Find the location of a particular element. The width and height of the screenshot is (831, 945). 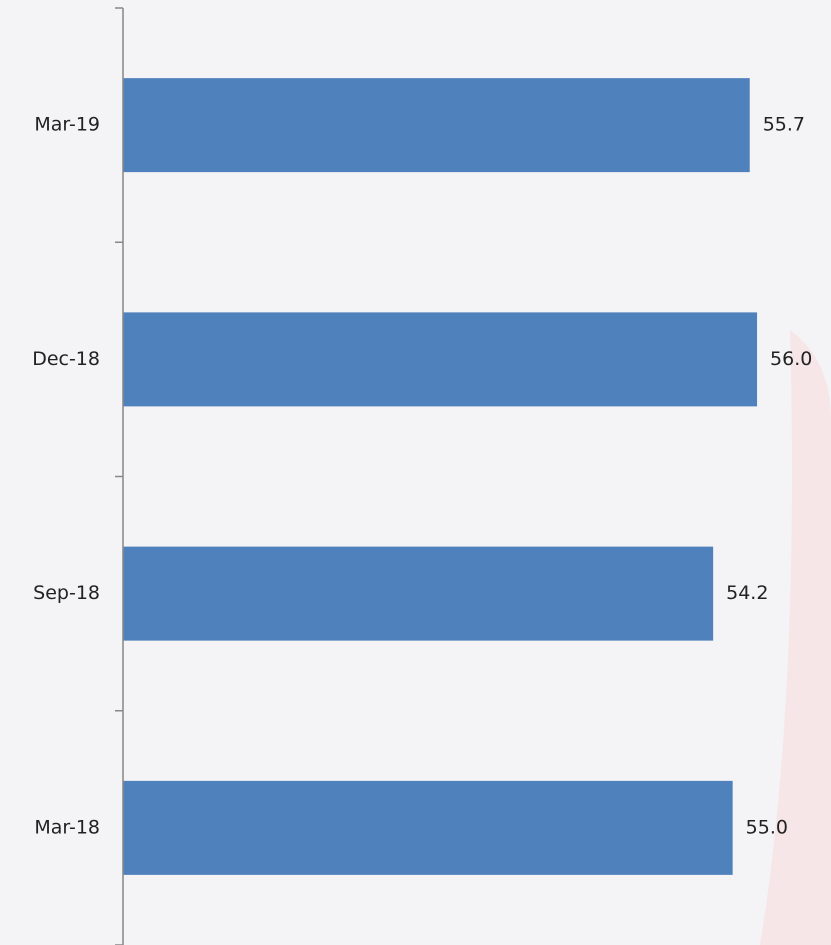

data-label: 56.0 is located at coordinates (791, 359).